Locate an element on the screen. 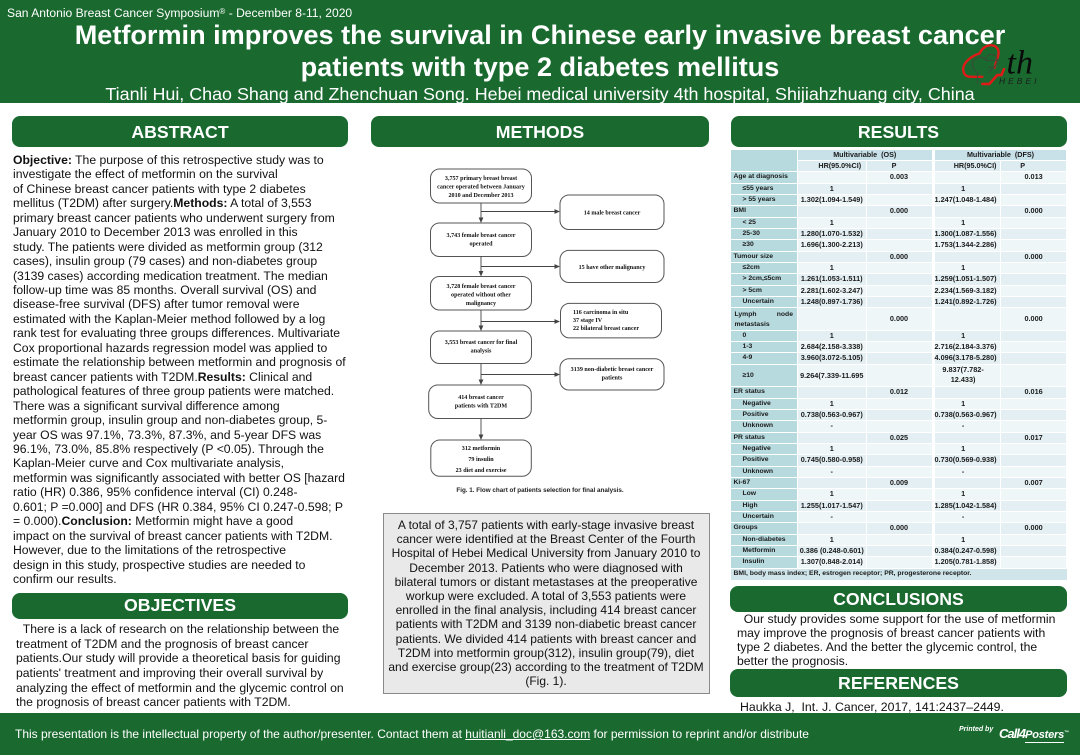 The height and width of the screenshot is (755, 1080). svg-text: 312 metformin is located at coordinates (481, 449).